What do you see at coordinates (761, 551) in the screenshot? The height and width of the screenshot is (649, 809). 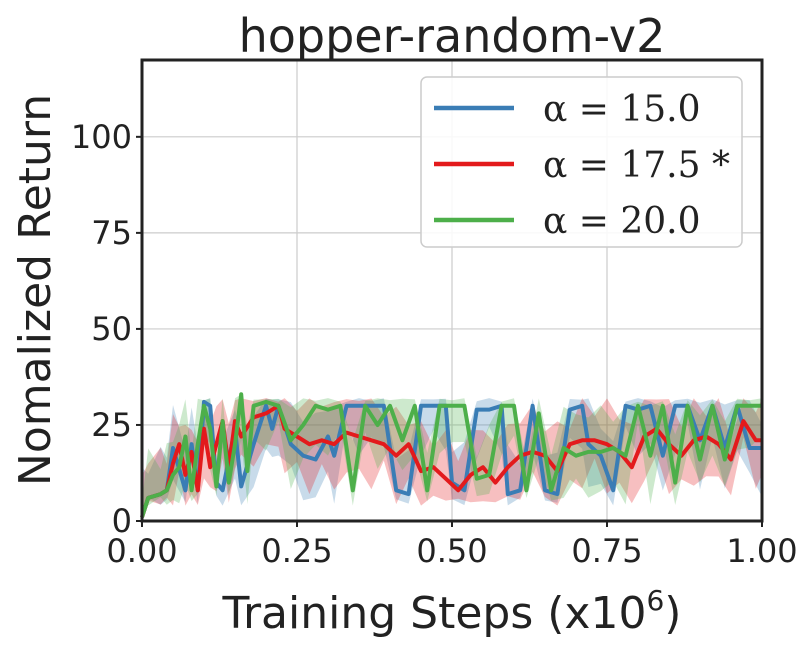 I see `x-tick-label: 1.00` at bounding box center [761, 551].